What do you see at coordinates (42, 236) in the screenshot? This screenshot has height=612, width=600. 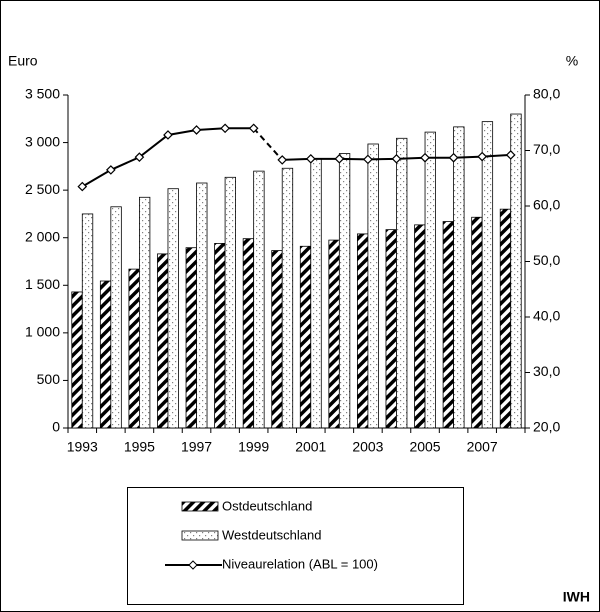 I see `y-tick-label: 2 000` at bounding box center [42, 236].